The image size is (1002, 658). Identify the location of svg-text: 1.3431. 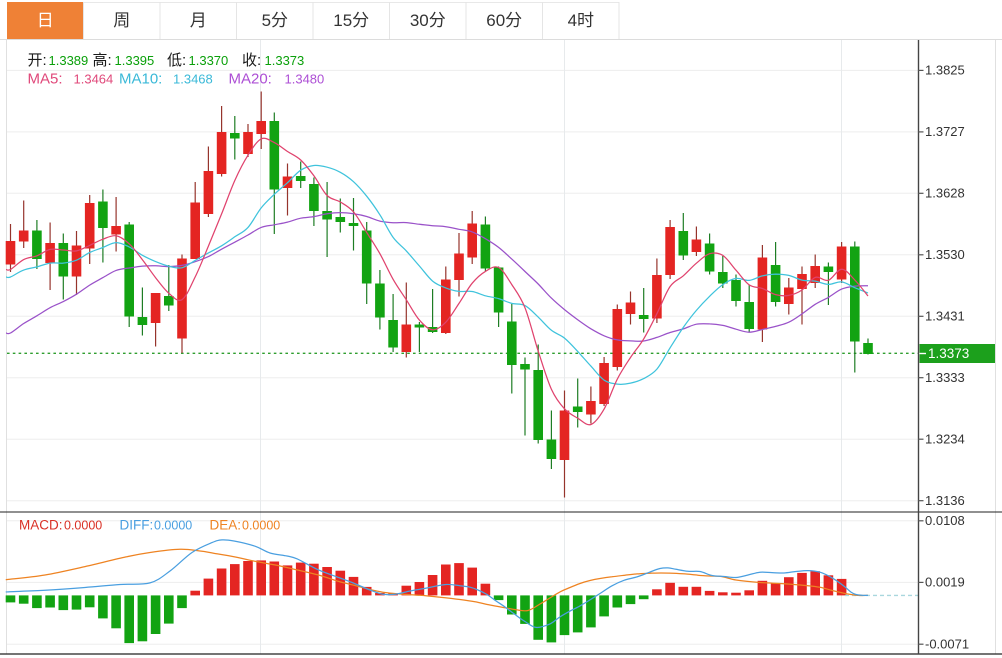
(945, 316).